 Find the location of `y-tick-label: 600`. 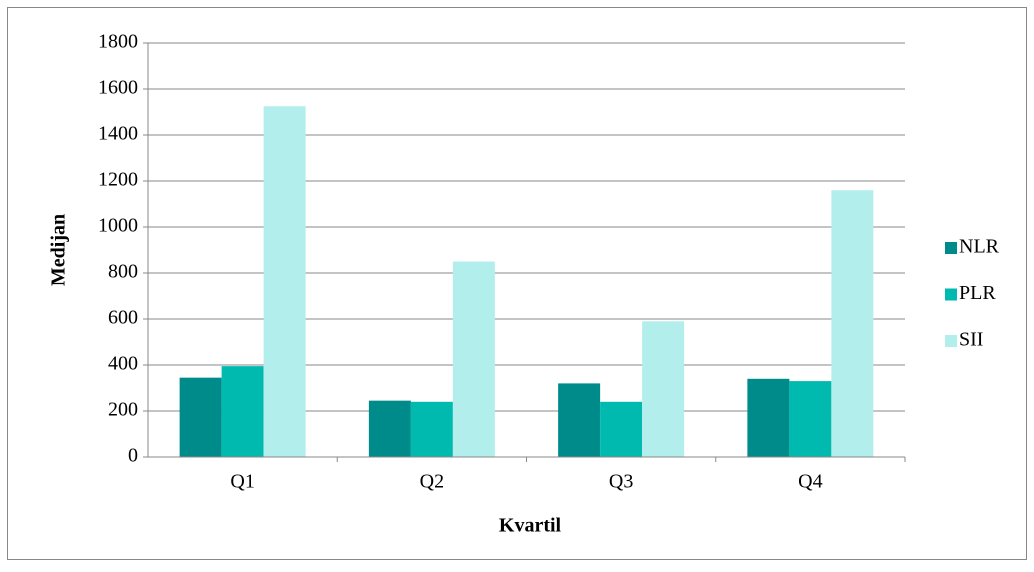

y-tick-label: 600 is located at coordinates (123, 318).